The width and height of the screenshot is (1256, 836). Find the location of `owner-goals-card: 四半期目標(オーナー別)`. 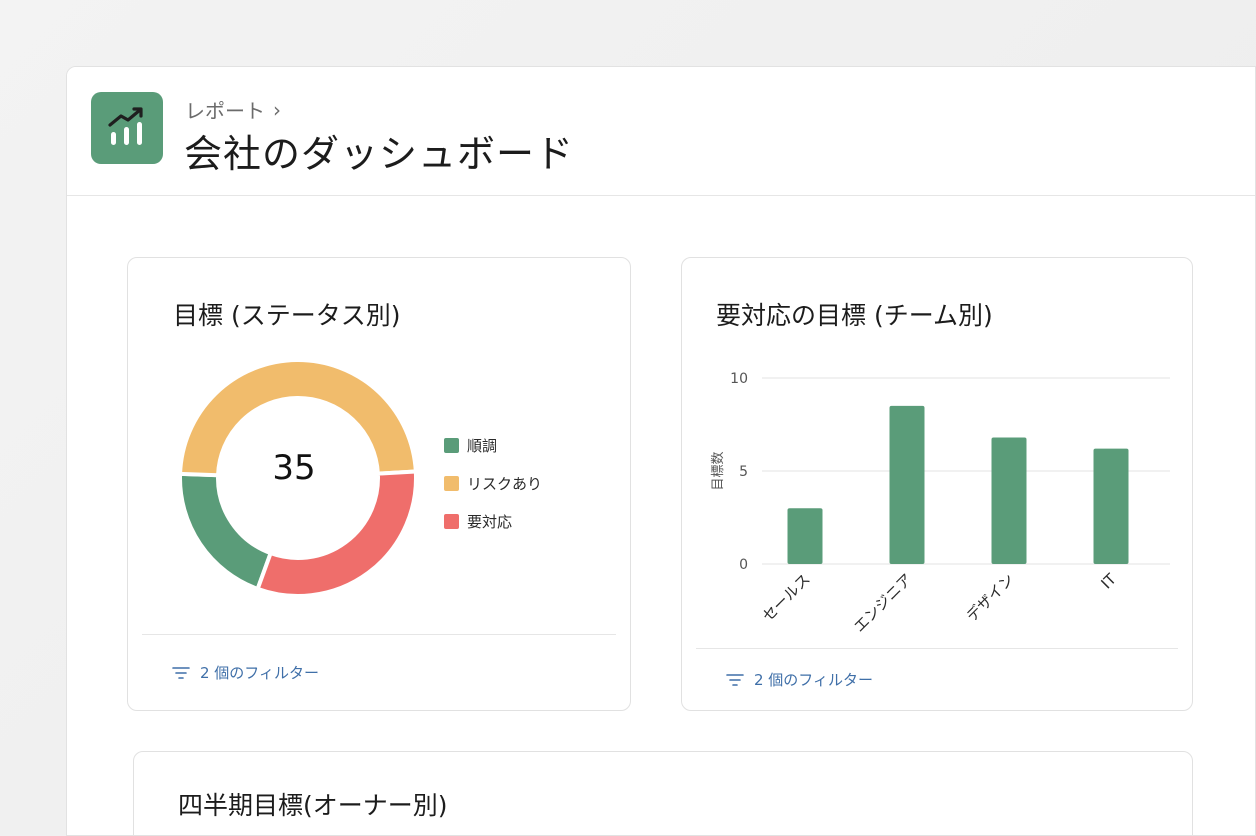

owner-goals-card: 四半期目標(オーナー別) is located at coordinates (663, 793).